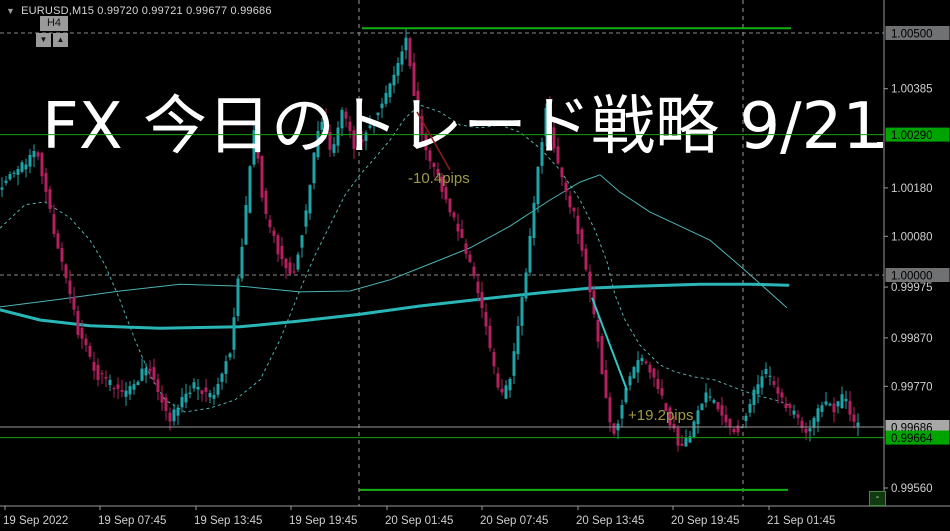  I want to click on time-tick-label: 20 Sep 07:45, so click(514, 521).